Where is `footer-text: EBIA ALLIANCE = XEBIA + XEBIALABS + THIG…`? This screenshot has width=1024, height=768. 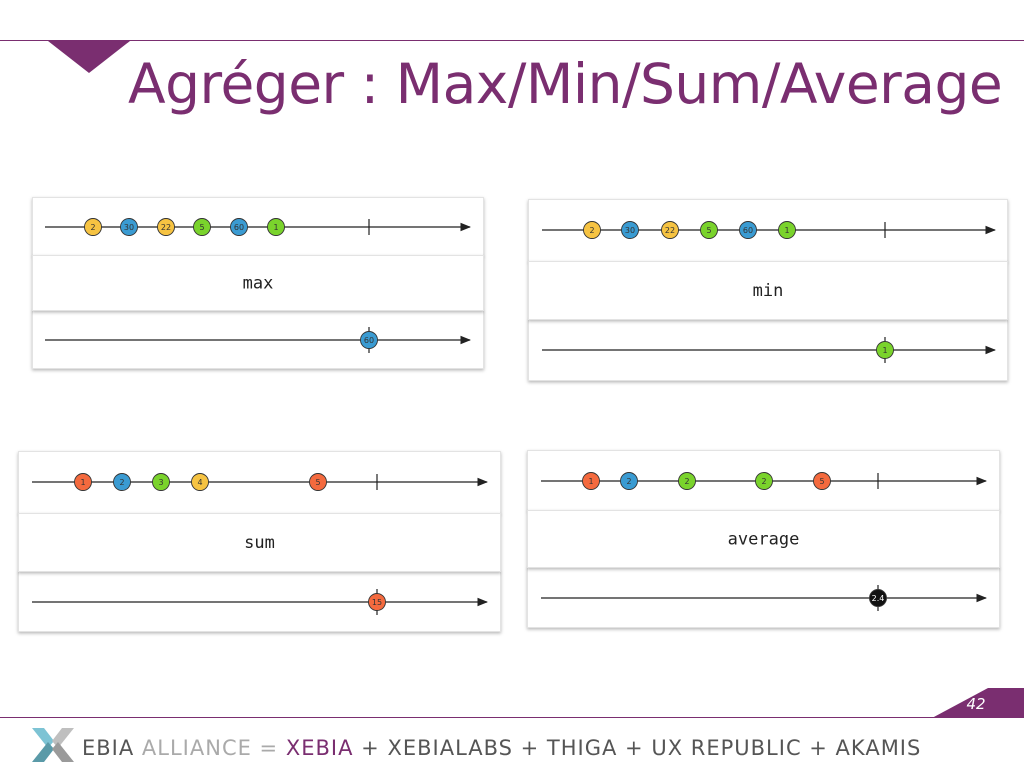
footer-text: EBIA ALLIANCE = XEBIA + XEBIALABS + THIG… is located at coordinates (501, 748).